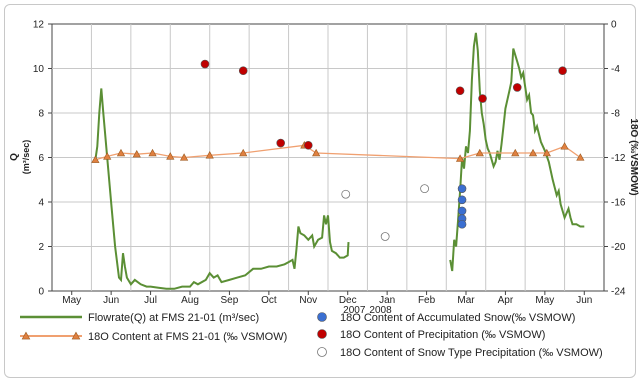  Describe the element at coordinates (269, 300) in the screenshot. I see `x-tick-label: Oct` at that location.